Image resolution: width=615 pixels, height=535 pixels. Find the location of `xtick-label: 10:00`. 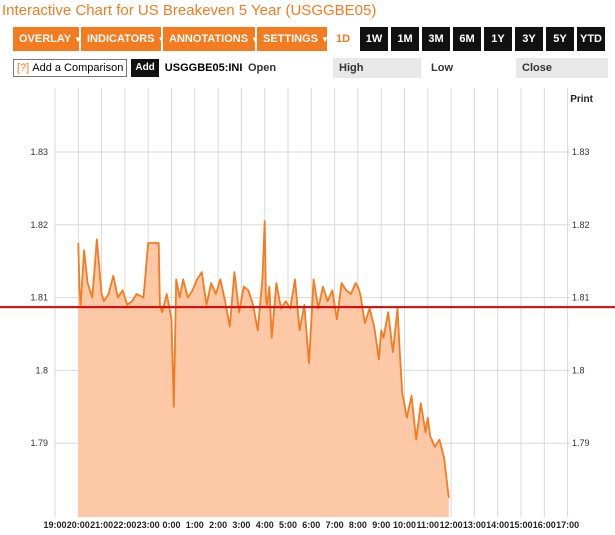

xtick-label: 10:00 is located at coordinates (404, 525).